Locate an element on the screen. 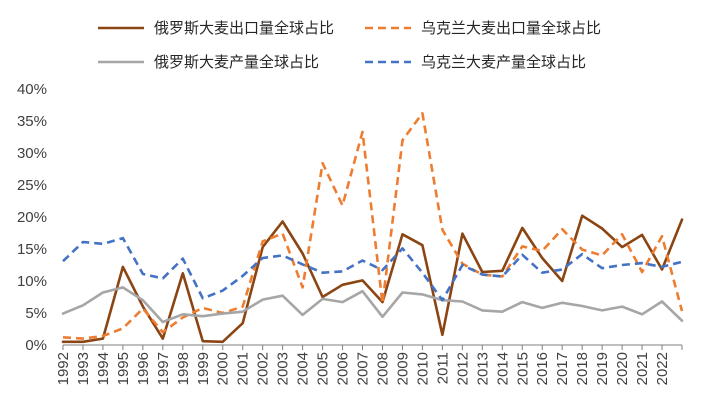  y-tick-label: 40% is located at coordinates (32, 89).